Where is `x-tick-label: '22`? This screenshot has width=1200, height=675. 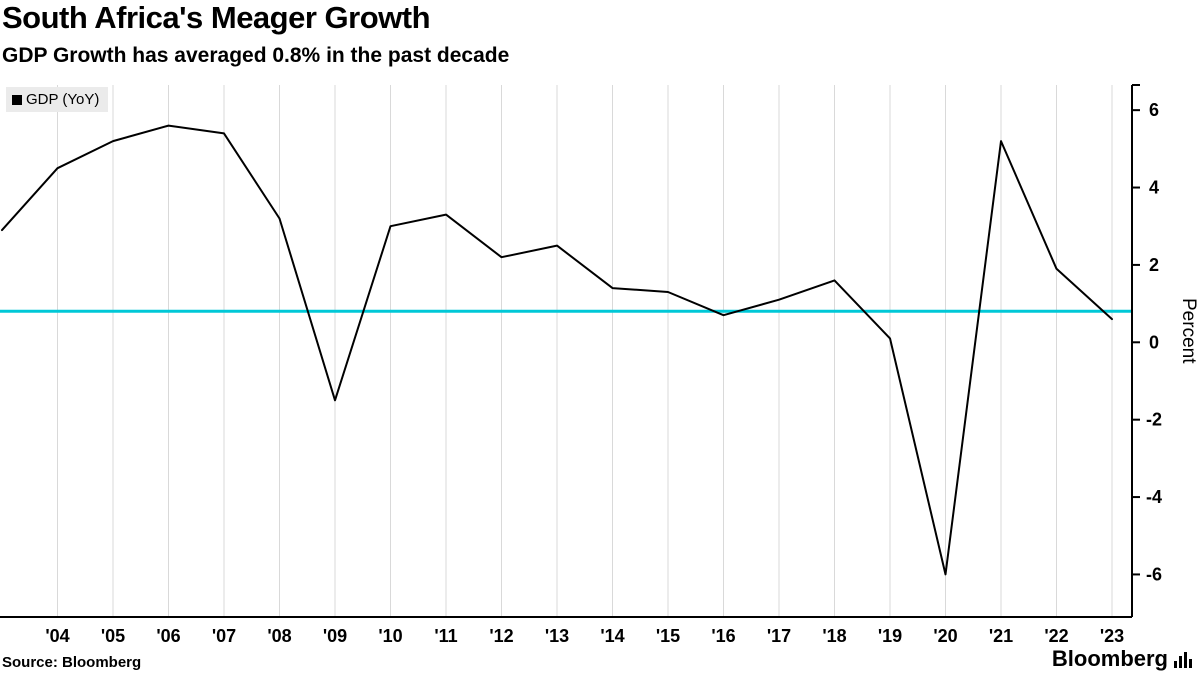 x-tick-label: '22 is located at coordinates (1056, 636).